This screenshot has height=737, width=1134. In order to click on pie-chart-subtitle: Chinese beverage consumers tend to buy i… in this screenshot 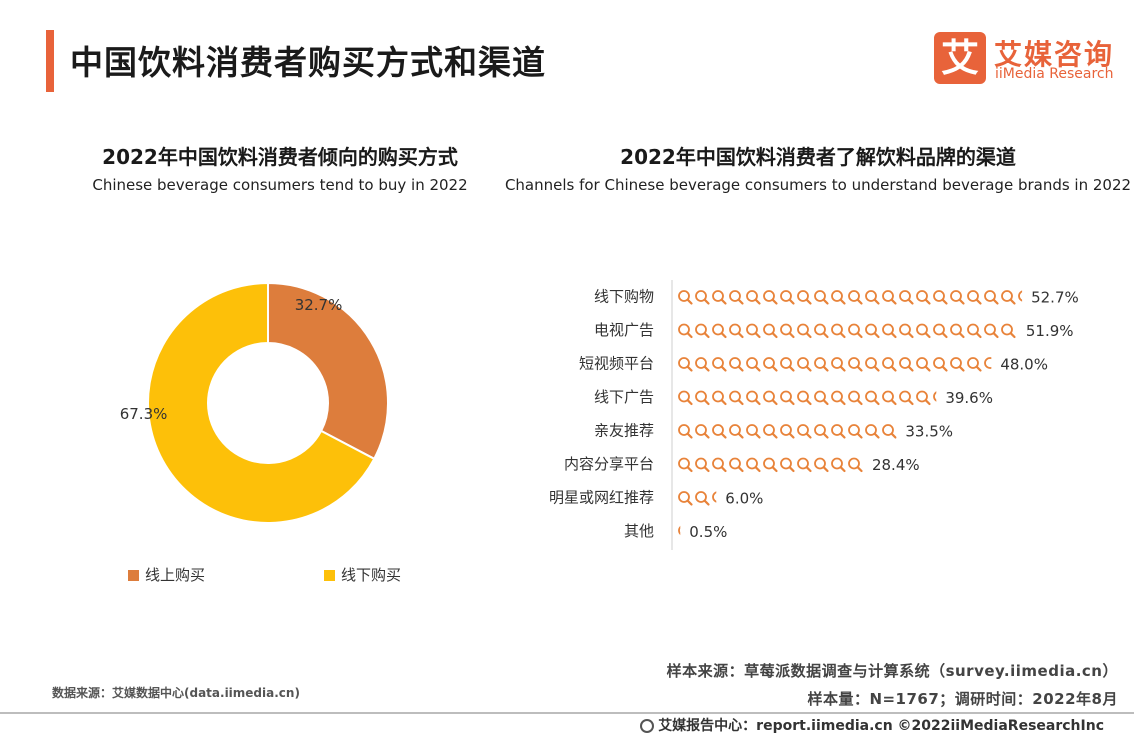, I will do `click(280, 185)`.